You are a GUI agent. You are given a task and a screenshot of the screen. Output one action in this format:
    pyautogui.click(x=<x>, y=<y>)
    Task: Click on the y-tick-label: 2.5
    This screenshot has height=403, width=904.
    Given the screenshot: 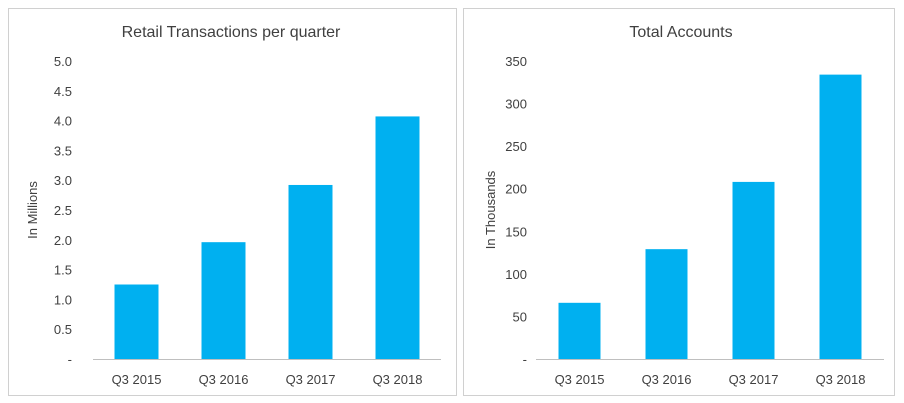 What is the action you would take?
    pyautogui.click(x=63, y=210)
    